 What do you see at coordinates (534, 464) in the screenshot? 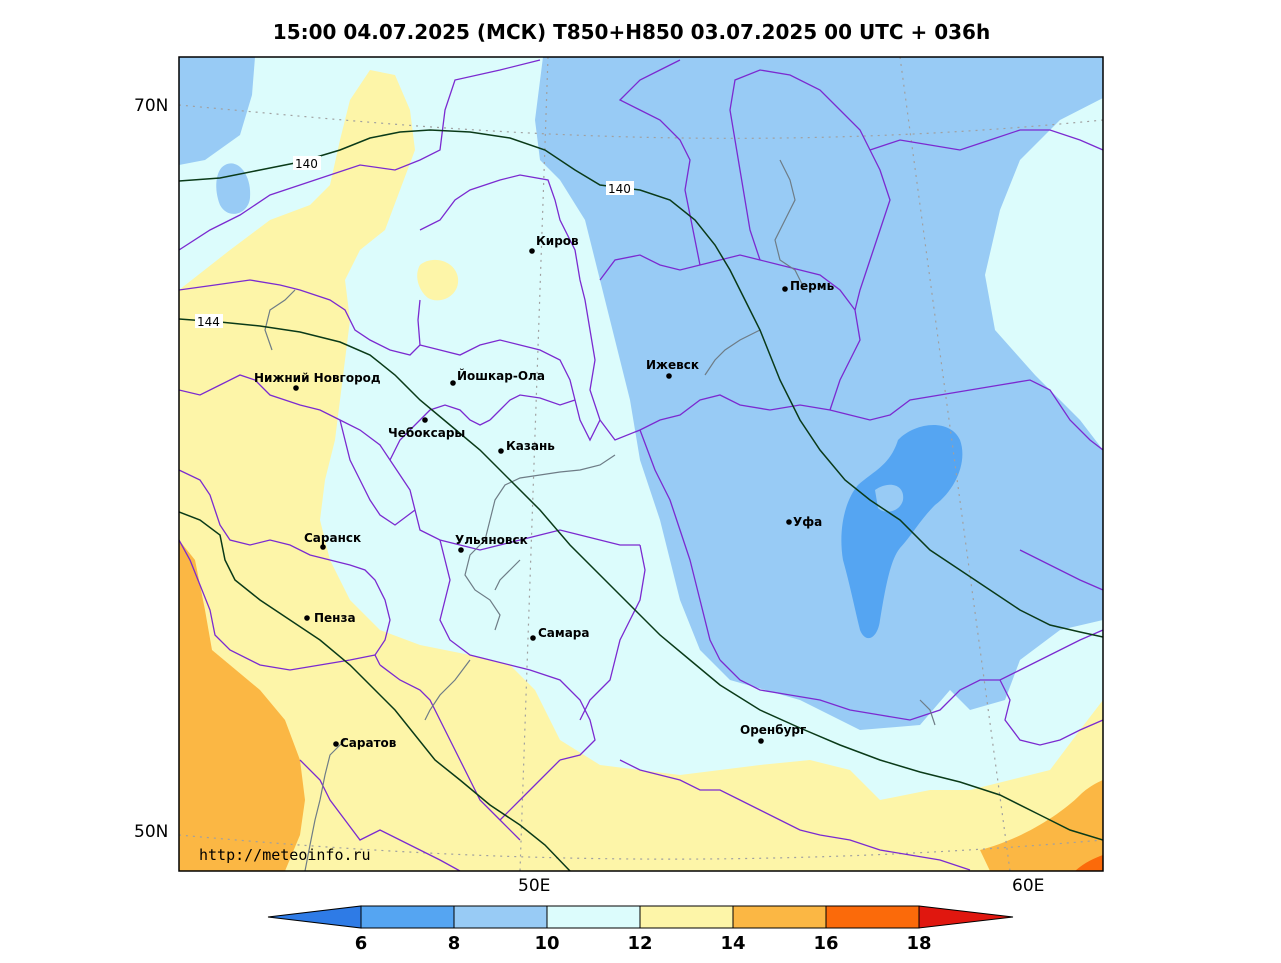
I see `graticule-50e` at bounding box center [534, 464].